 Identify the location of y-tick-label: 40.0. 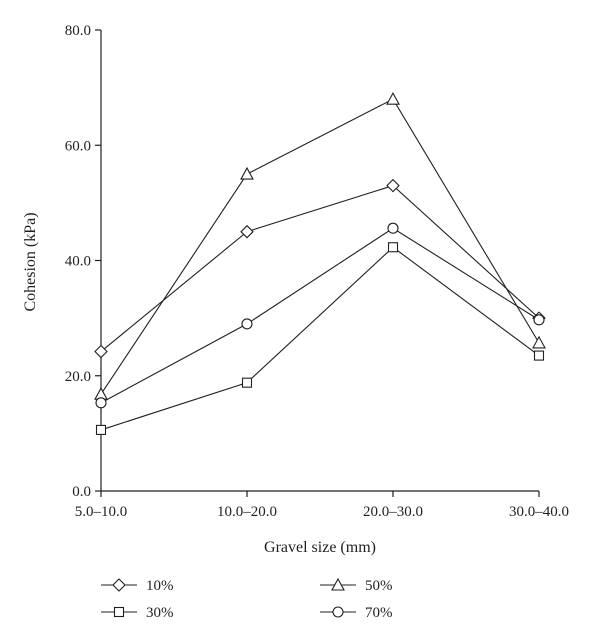
(78, 262).